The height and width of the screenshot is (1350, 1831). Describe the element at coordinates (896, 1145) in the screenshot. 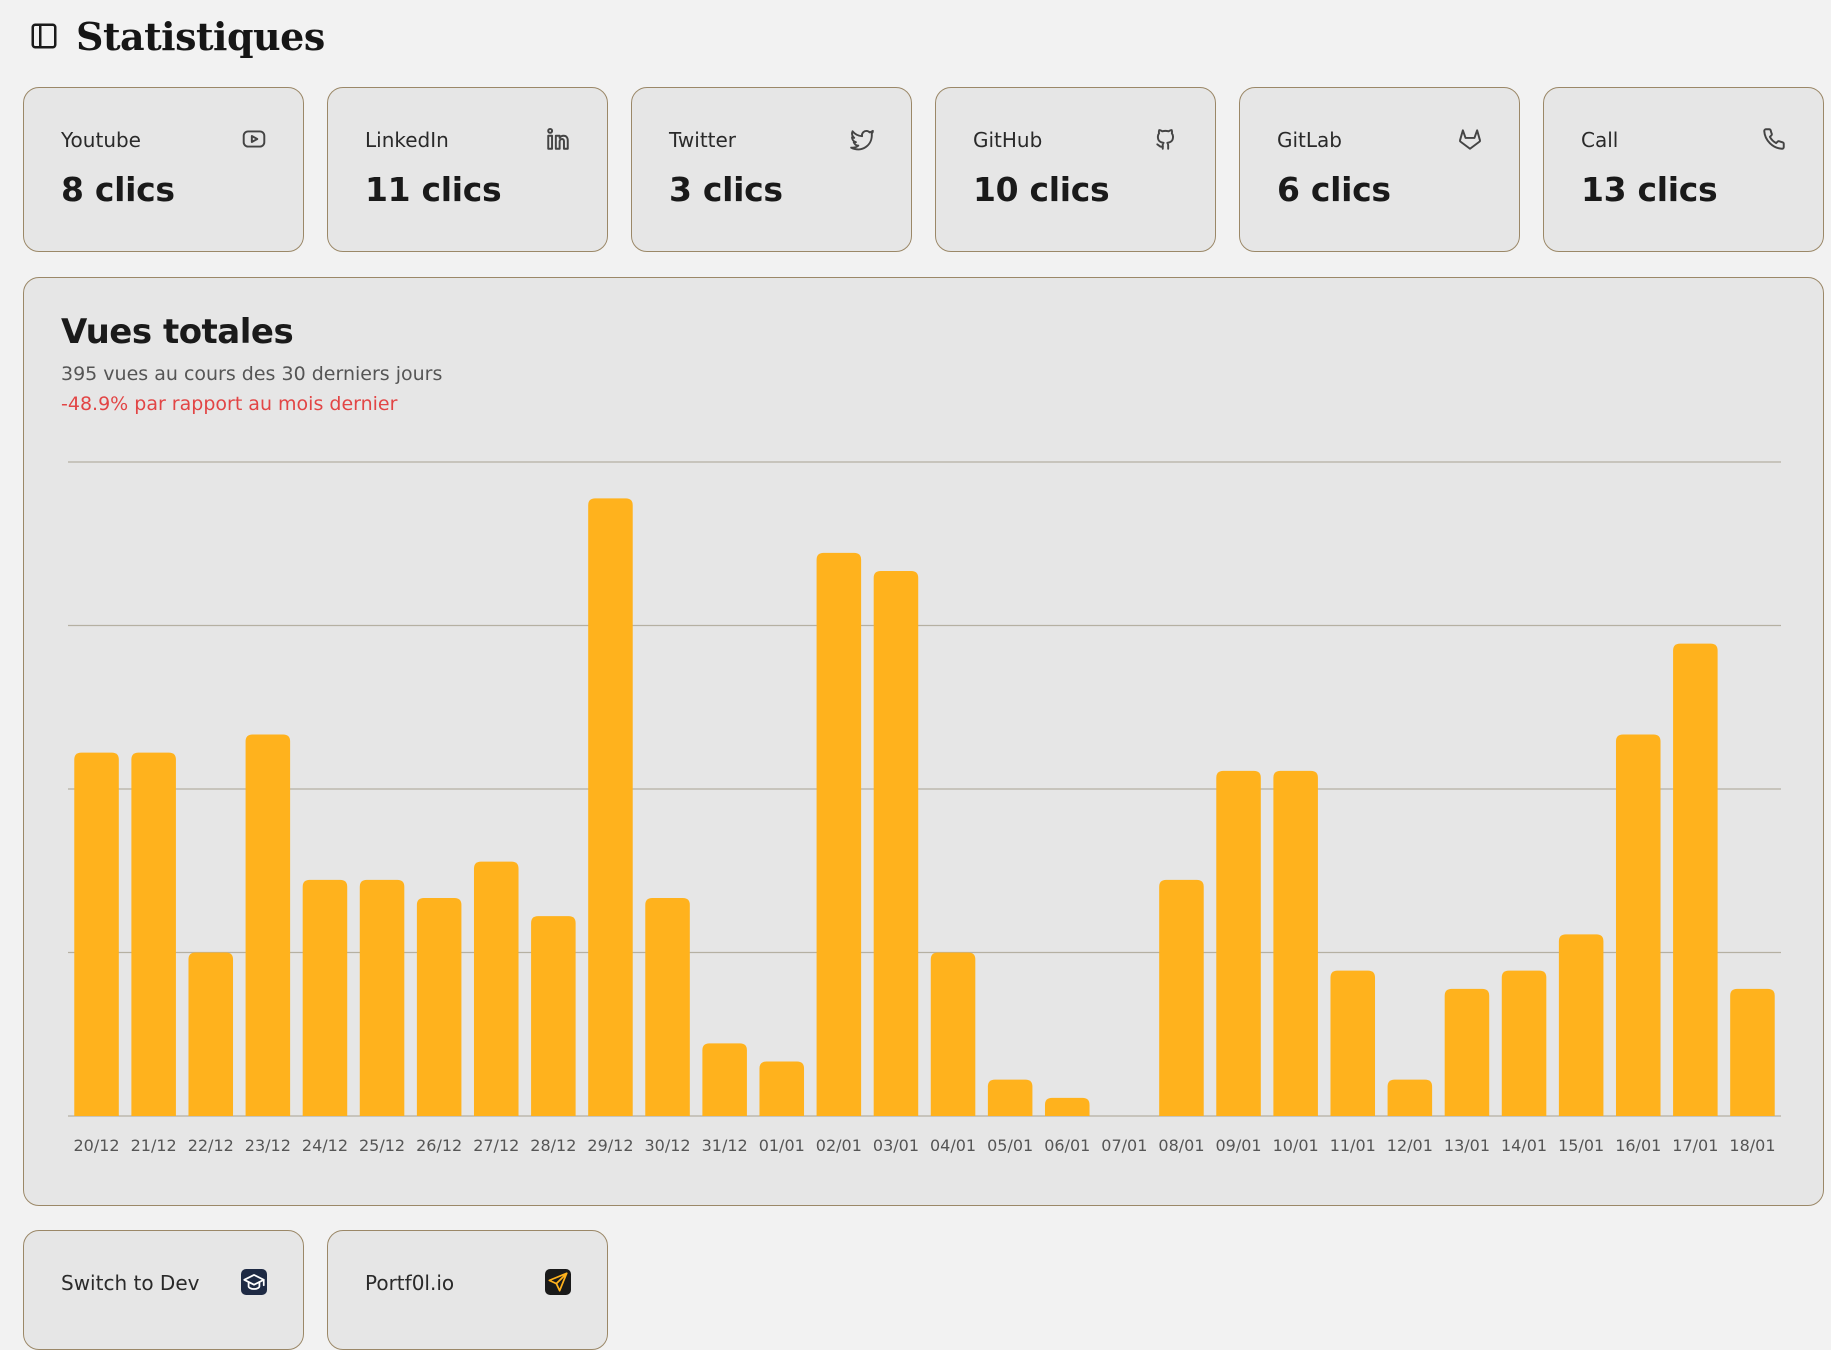

I see `x-tick-label: 03/01` at that location.